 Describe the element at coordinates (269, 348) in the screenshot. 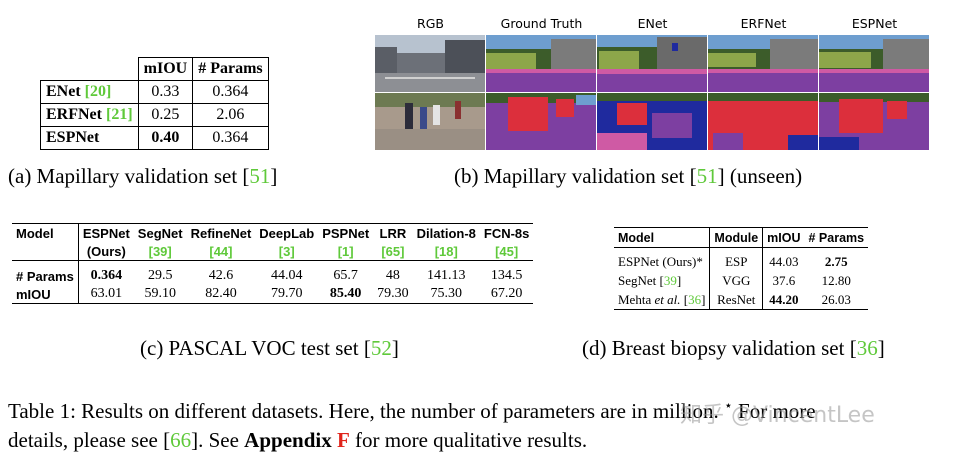

I see `caption-c: (c) PASCAL VOC test set [52]` at that location.